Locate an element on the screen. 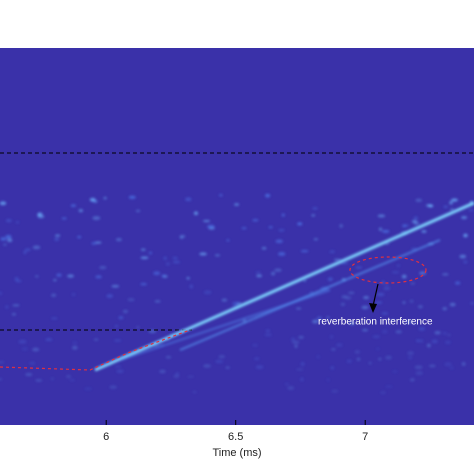  annotation: reverberation interference is located at coordinates (375, 322).